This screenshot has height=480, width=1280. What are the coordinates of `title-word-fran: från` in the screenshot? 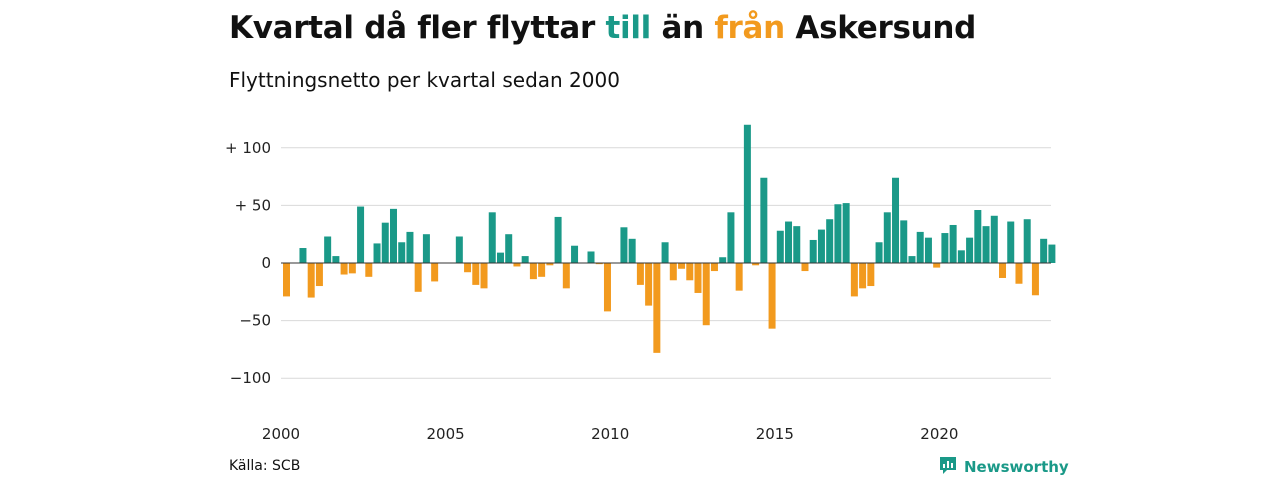 It's located at (749, 28).